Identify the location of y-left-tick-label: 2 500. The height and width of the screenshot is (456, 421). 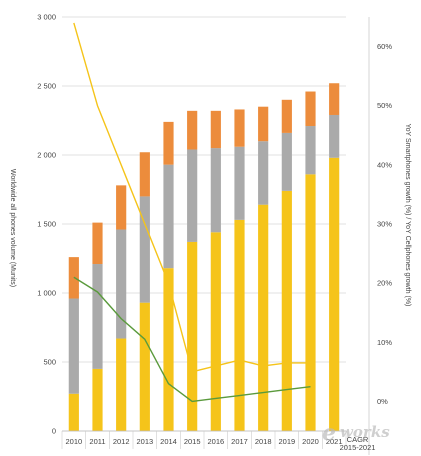
(46, 86).